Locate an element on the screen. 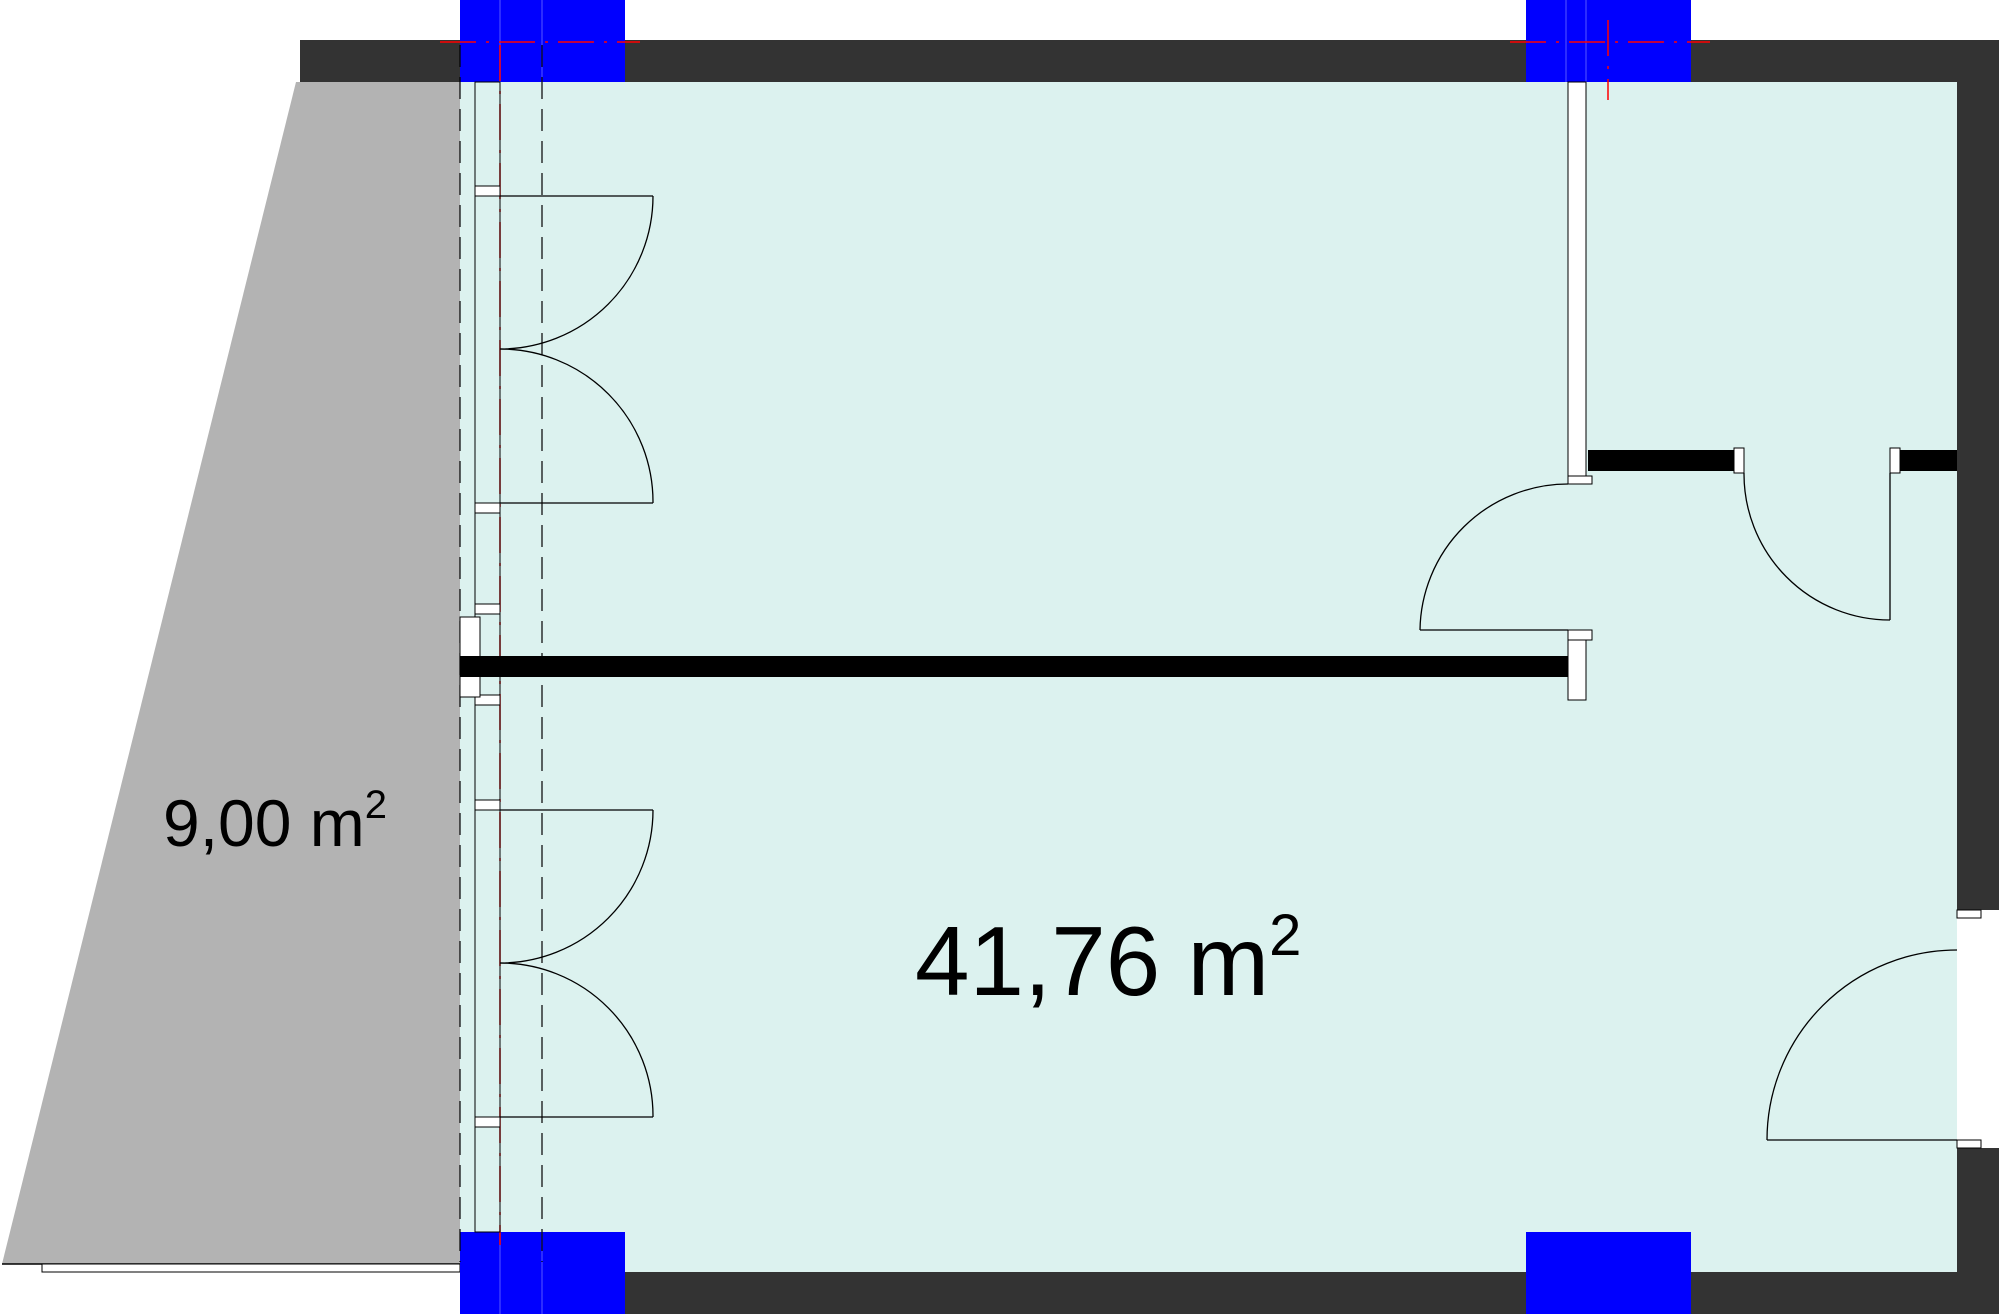 This screenshot has height=1315, width=1999. balcony-threshold is located at coordinates (251, 1268).